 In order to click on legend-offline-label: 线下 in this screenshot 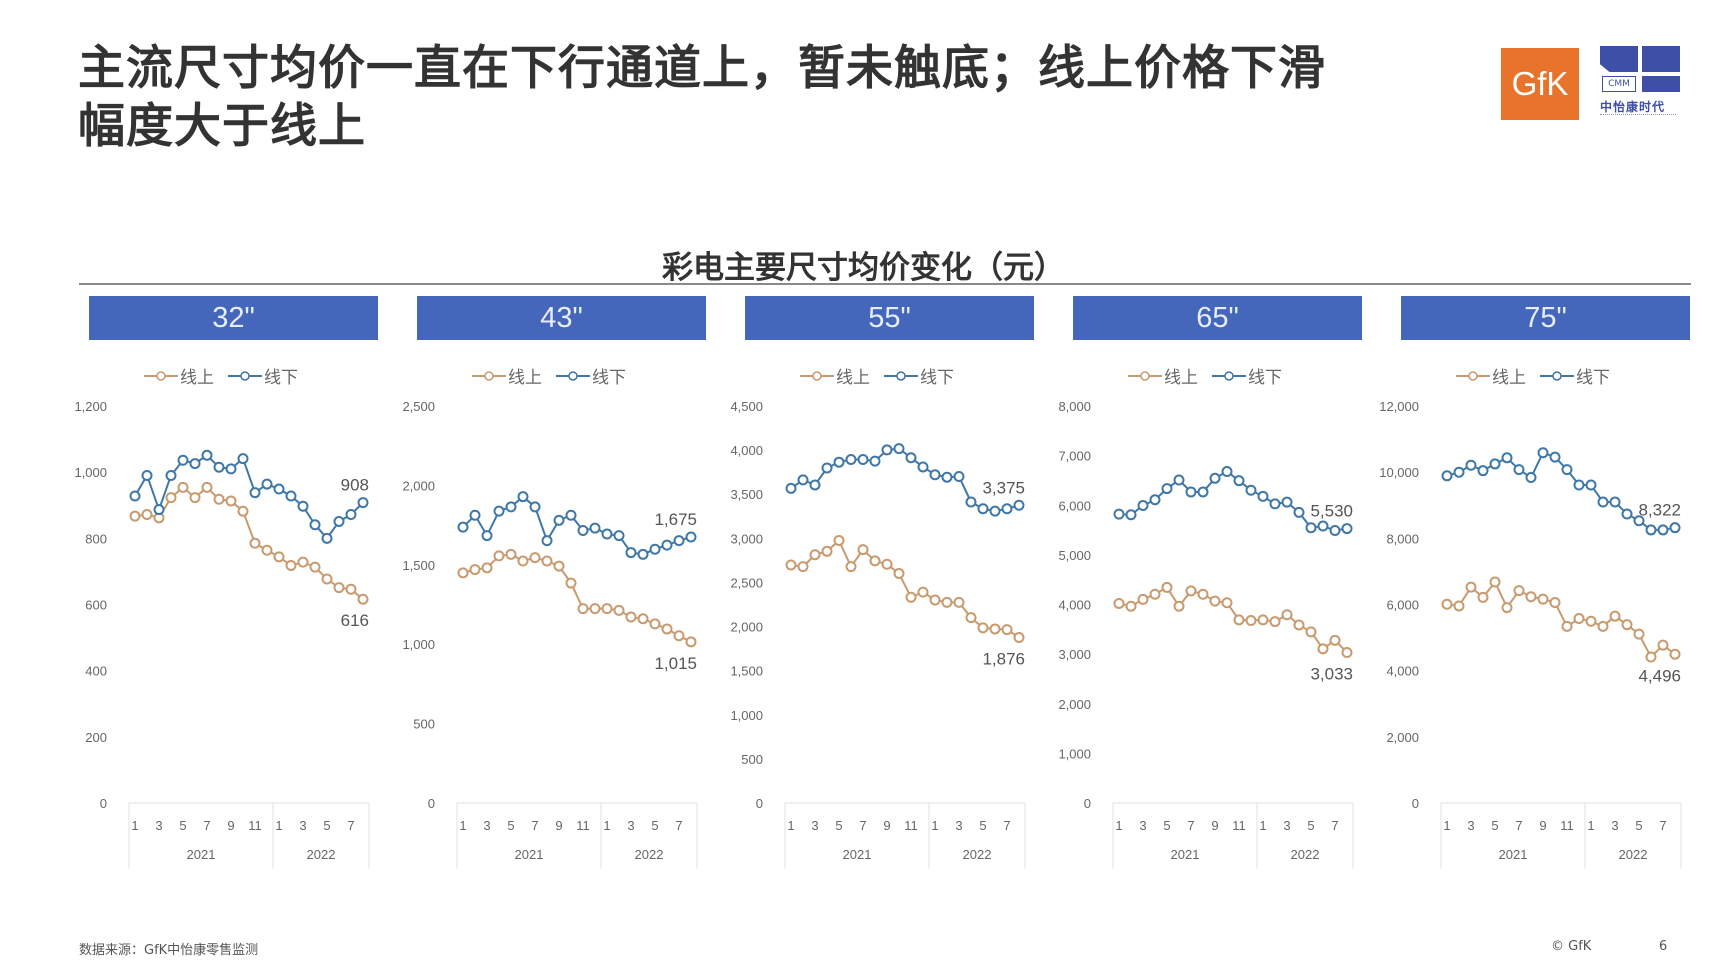, I will do `click(1593, 378)`.